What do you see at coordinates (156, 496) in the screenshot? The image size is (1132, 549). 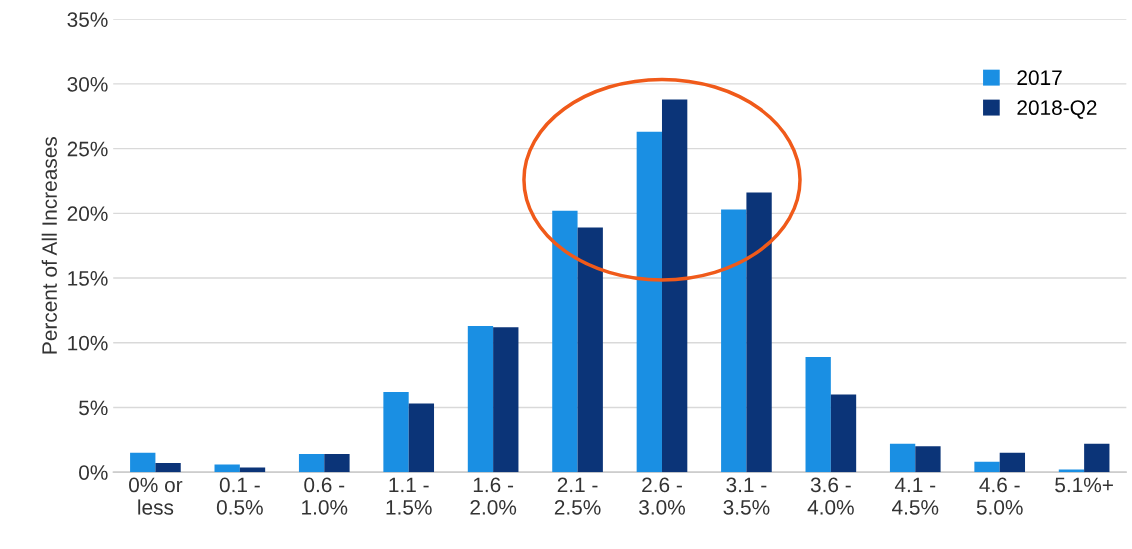 I see `x-tick-label: 0% or less` at bounding box center [156, 496].